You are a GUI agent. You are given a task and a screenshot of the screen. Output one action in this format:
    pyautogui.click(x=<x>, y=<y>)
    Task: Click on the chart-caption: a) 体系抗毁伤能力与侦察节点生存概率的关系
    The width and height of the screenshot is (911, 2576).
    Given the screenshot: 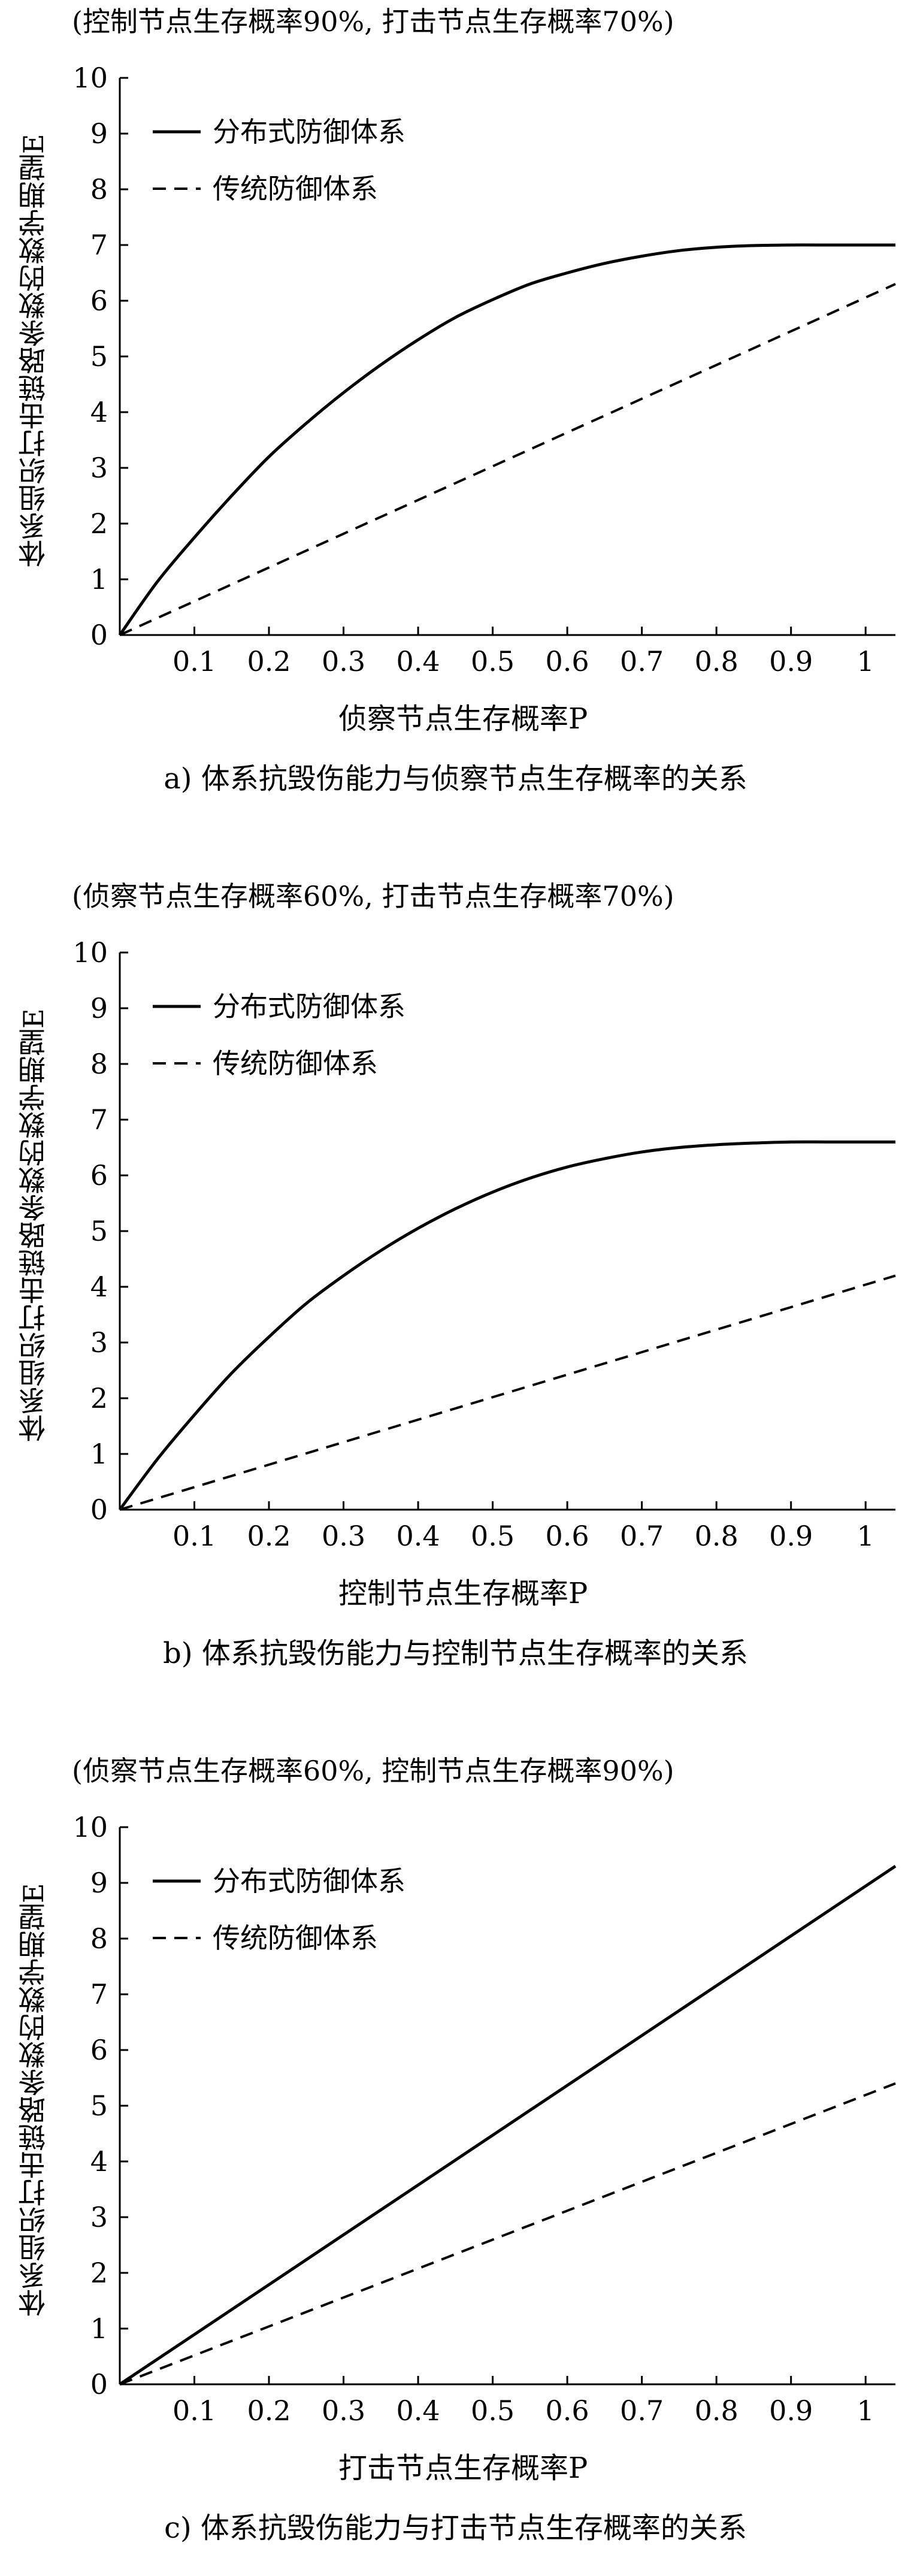 What is the action you would take?
    pyautogui.click(x=455, y=779)
    